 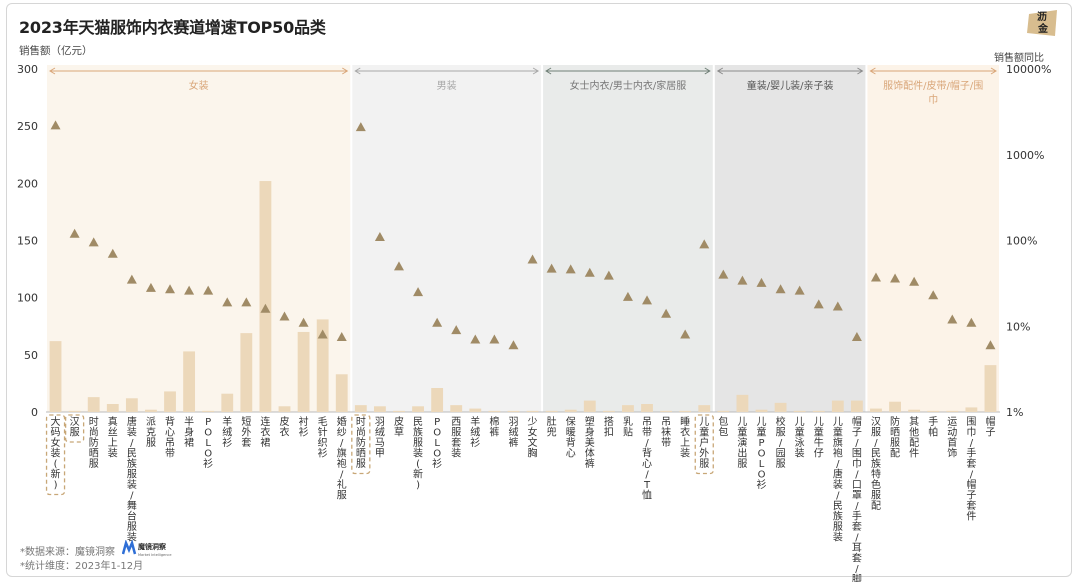 What do you see at coordinates (56, 51) in the screenshot?
I see `y-axis-label: 销售额（亿元）` at bounding box center [56, 51].